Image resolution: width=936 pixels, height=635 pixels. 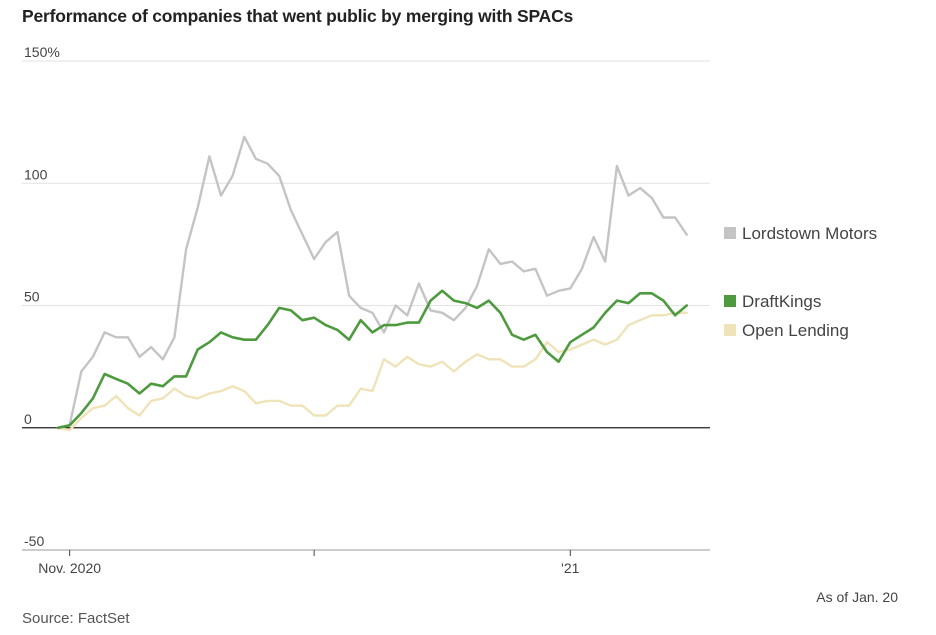 I want to click on series-line-open-lending, so click(x=372, y=371).